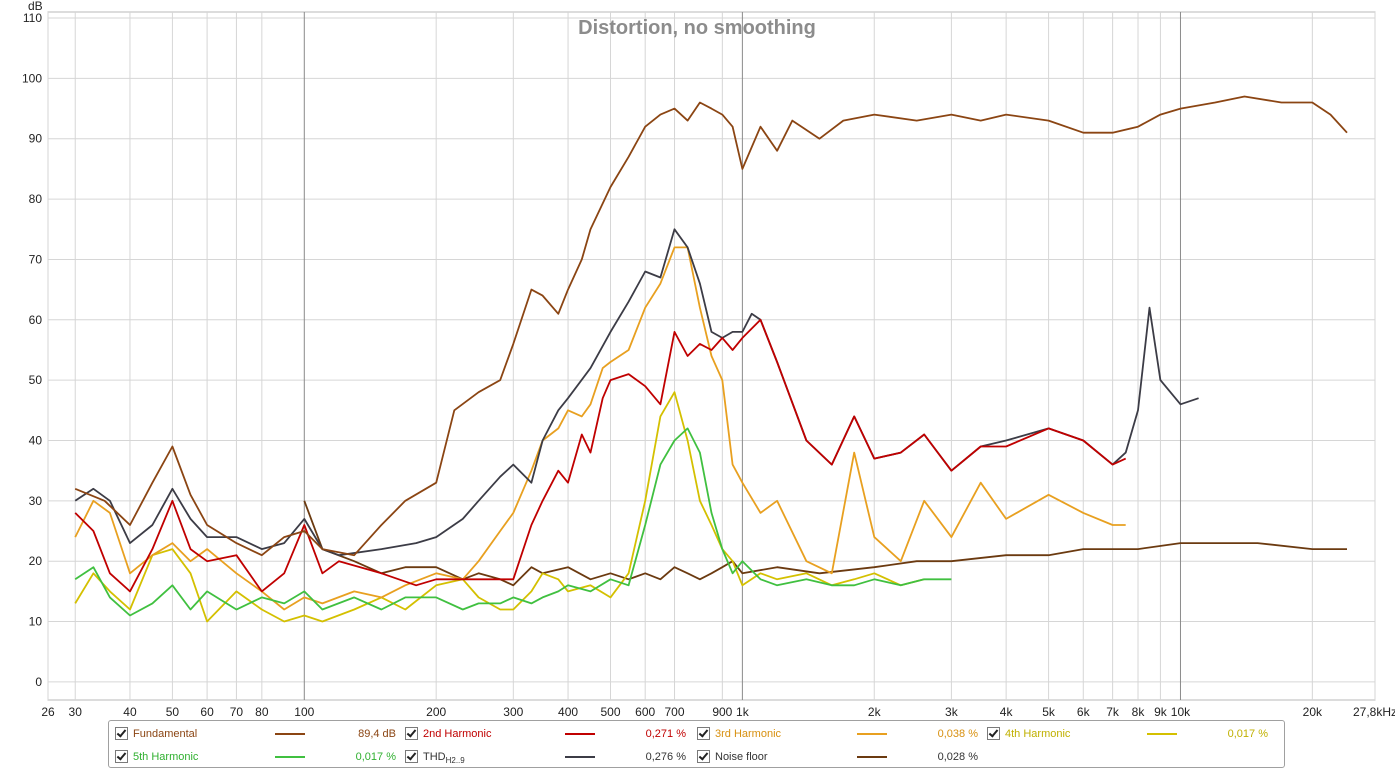 Image resolution: width=1395 pixels, height=770 pixels. What do you see at coordinates (36, 259) in the screenshot?
I see `y-tick-label: 70` at bounding box center [36, 259].